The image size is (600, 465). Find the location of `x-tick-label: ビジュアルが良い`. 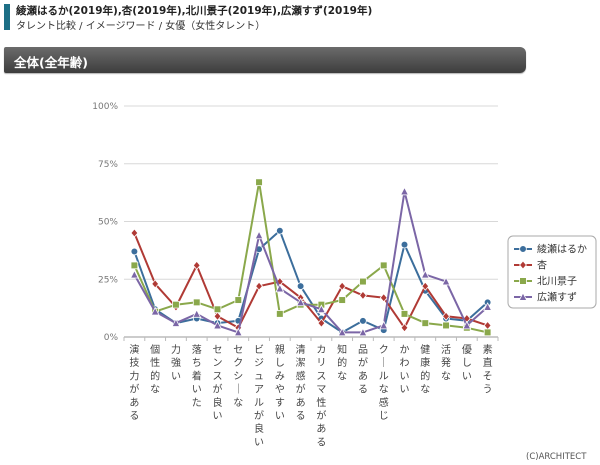

x-tick-label: ビジュアルが良い is located at coordinates (259, 396).